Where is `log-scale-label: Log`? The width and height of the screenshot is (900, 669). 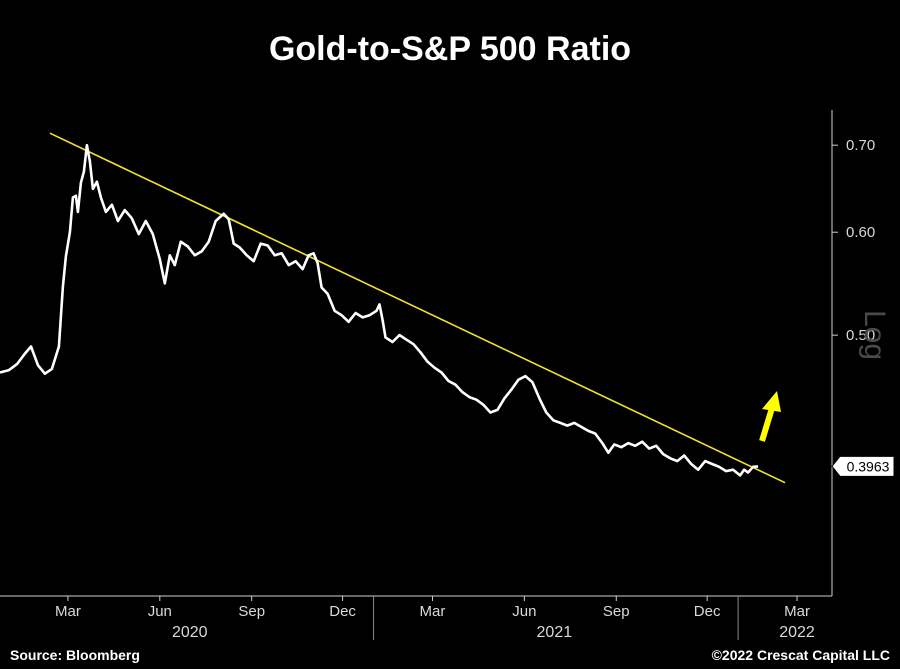 log-scale-label: Log is located at coordinates (874, 335).